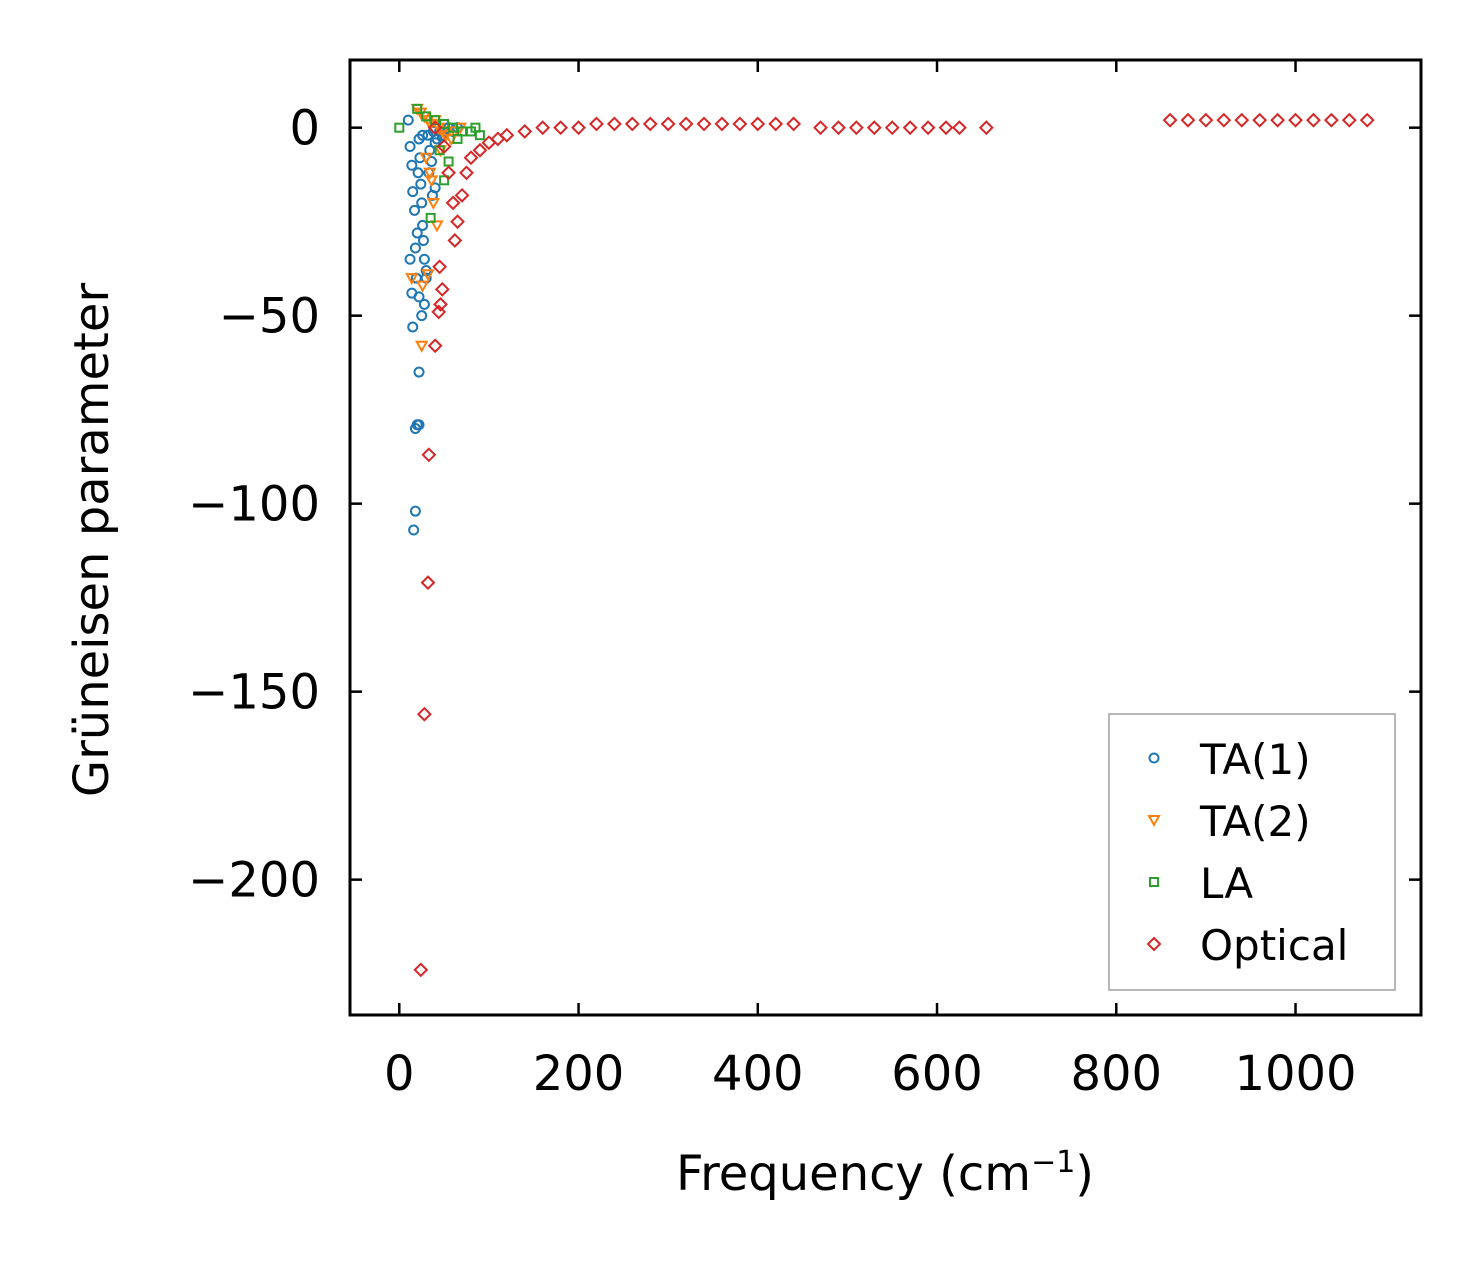  I want to click on x-axis-label-close: ), so click(1084, 1174).